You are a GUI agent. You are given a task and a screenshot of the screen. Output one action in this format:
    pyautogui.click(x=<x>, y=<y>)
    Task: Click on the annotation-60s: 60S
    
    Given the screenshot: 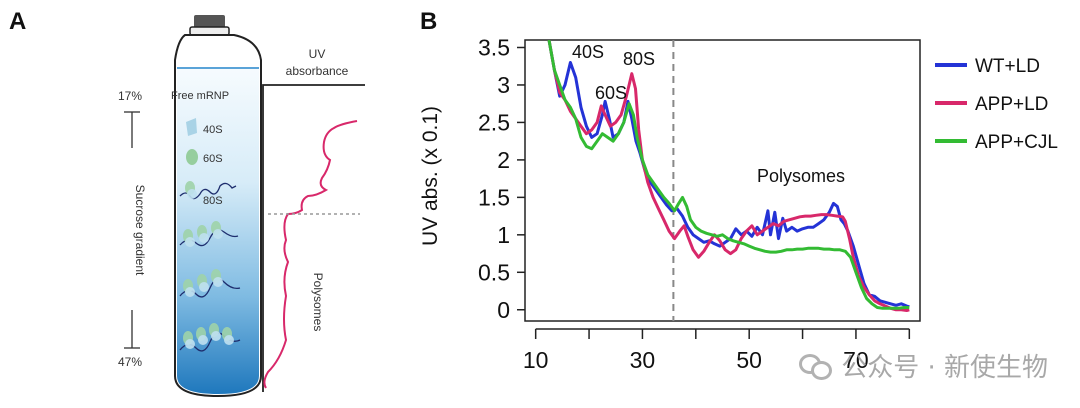 What is the action you would take?
    pyautogui.click(x=611, y=93)
    